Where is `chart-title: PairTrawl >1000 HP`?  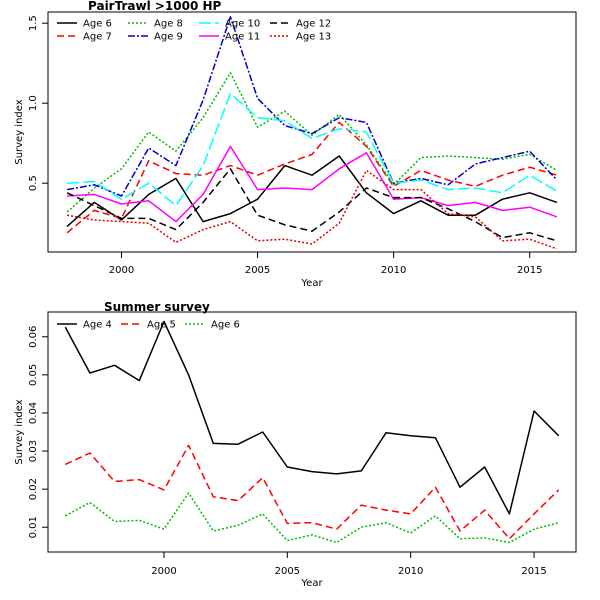
chart-title: PairTrawl >1000 HP is located at coordinates (155, 6).